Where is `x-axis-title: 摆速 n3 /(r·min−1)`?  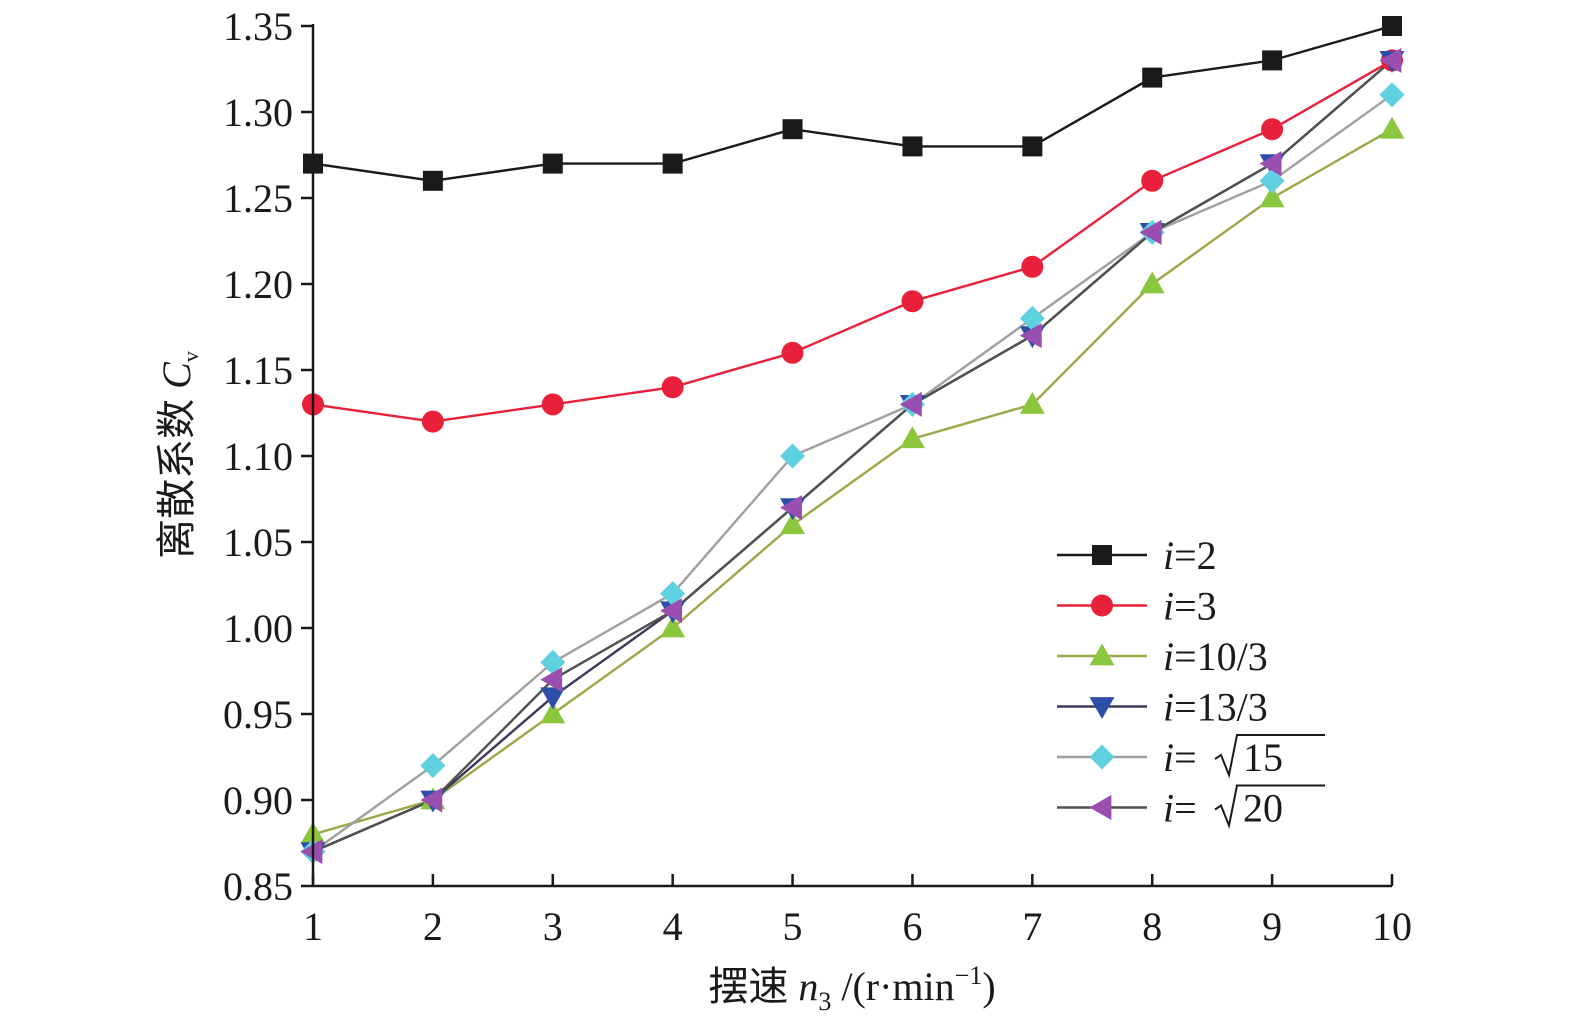
x-axis-title: 摆速 n3 /(r·min−1) is located at coordinates (851, 988).